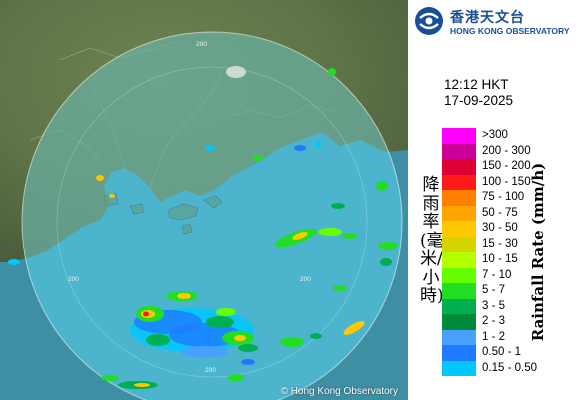  I want to click on legend-range-label: 0.50 - 1, so click(501, 352).